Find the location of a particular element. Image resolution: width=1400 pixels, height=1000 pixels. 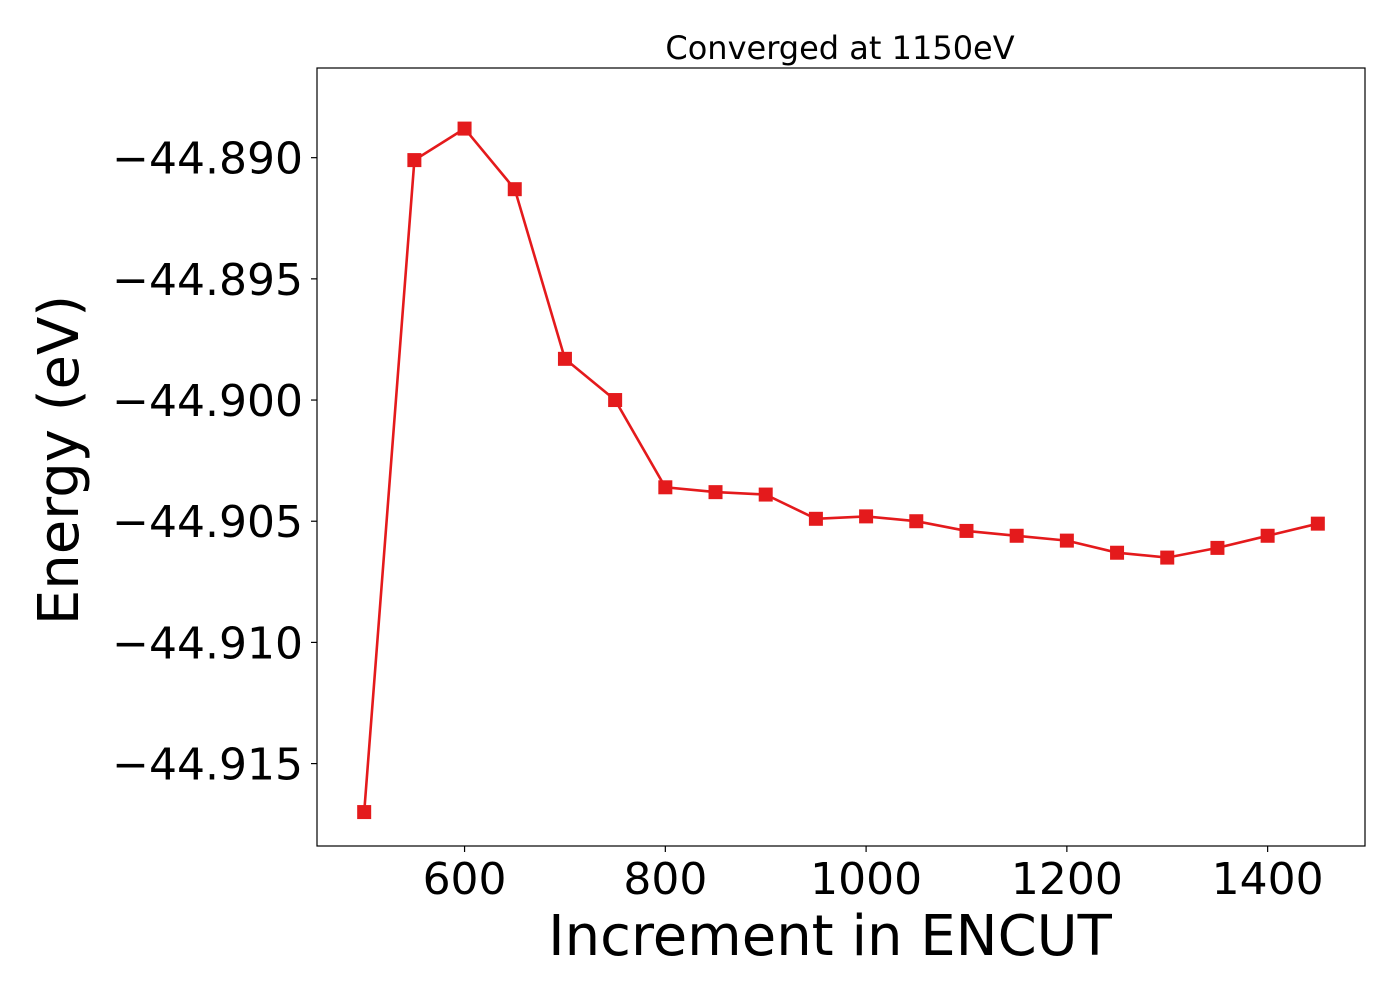

x-tick-label: 600 is located at coordinates (465, 879).